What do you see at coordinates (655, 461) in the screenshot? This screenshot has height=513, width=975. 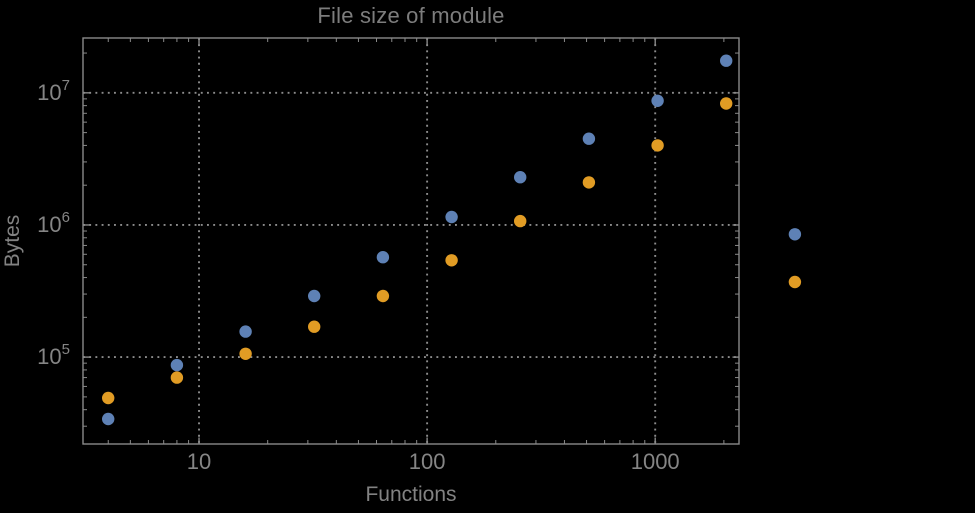 I see `x-tick-label: 1000` at bounding box center [655, 461].